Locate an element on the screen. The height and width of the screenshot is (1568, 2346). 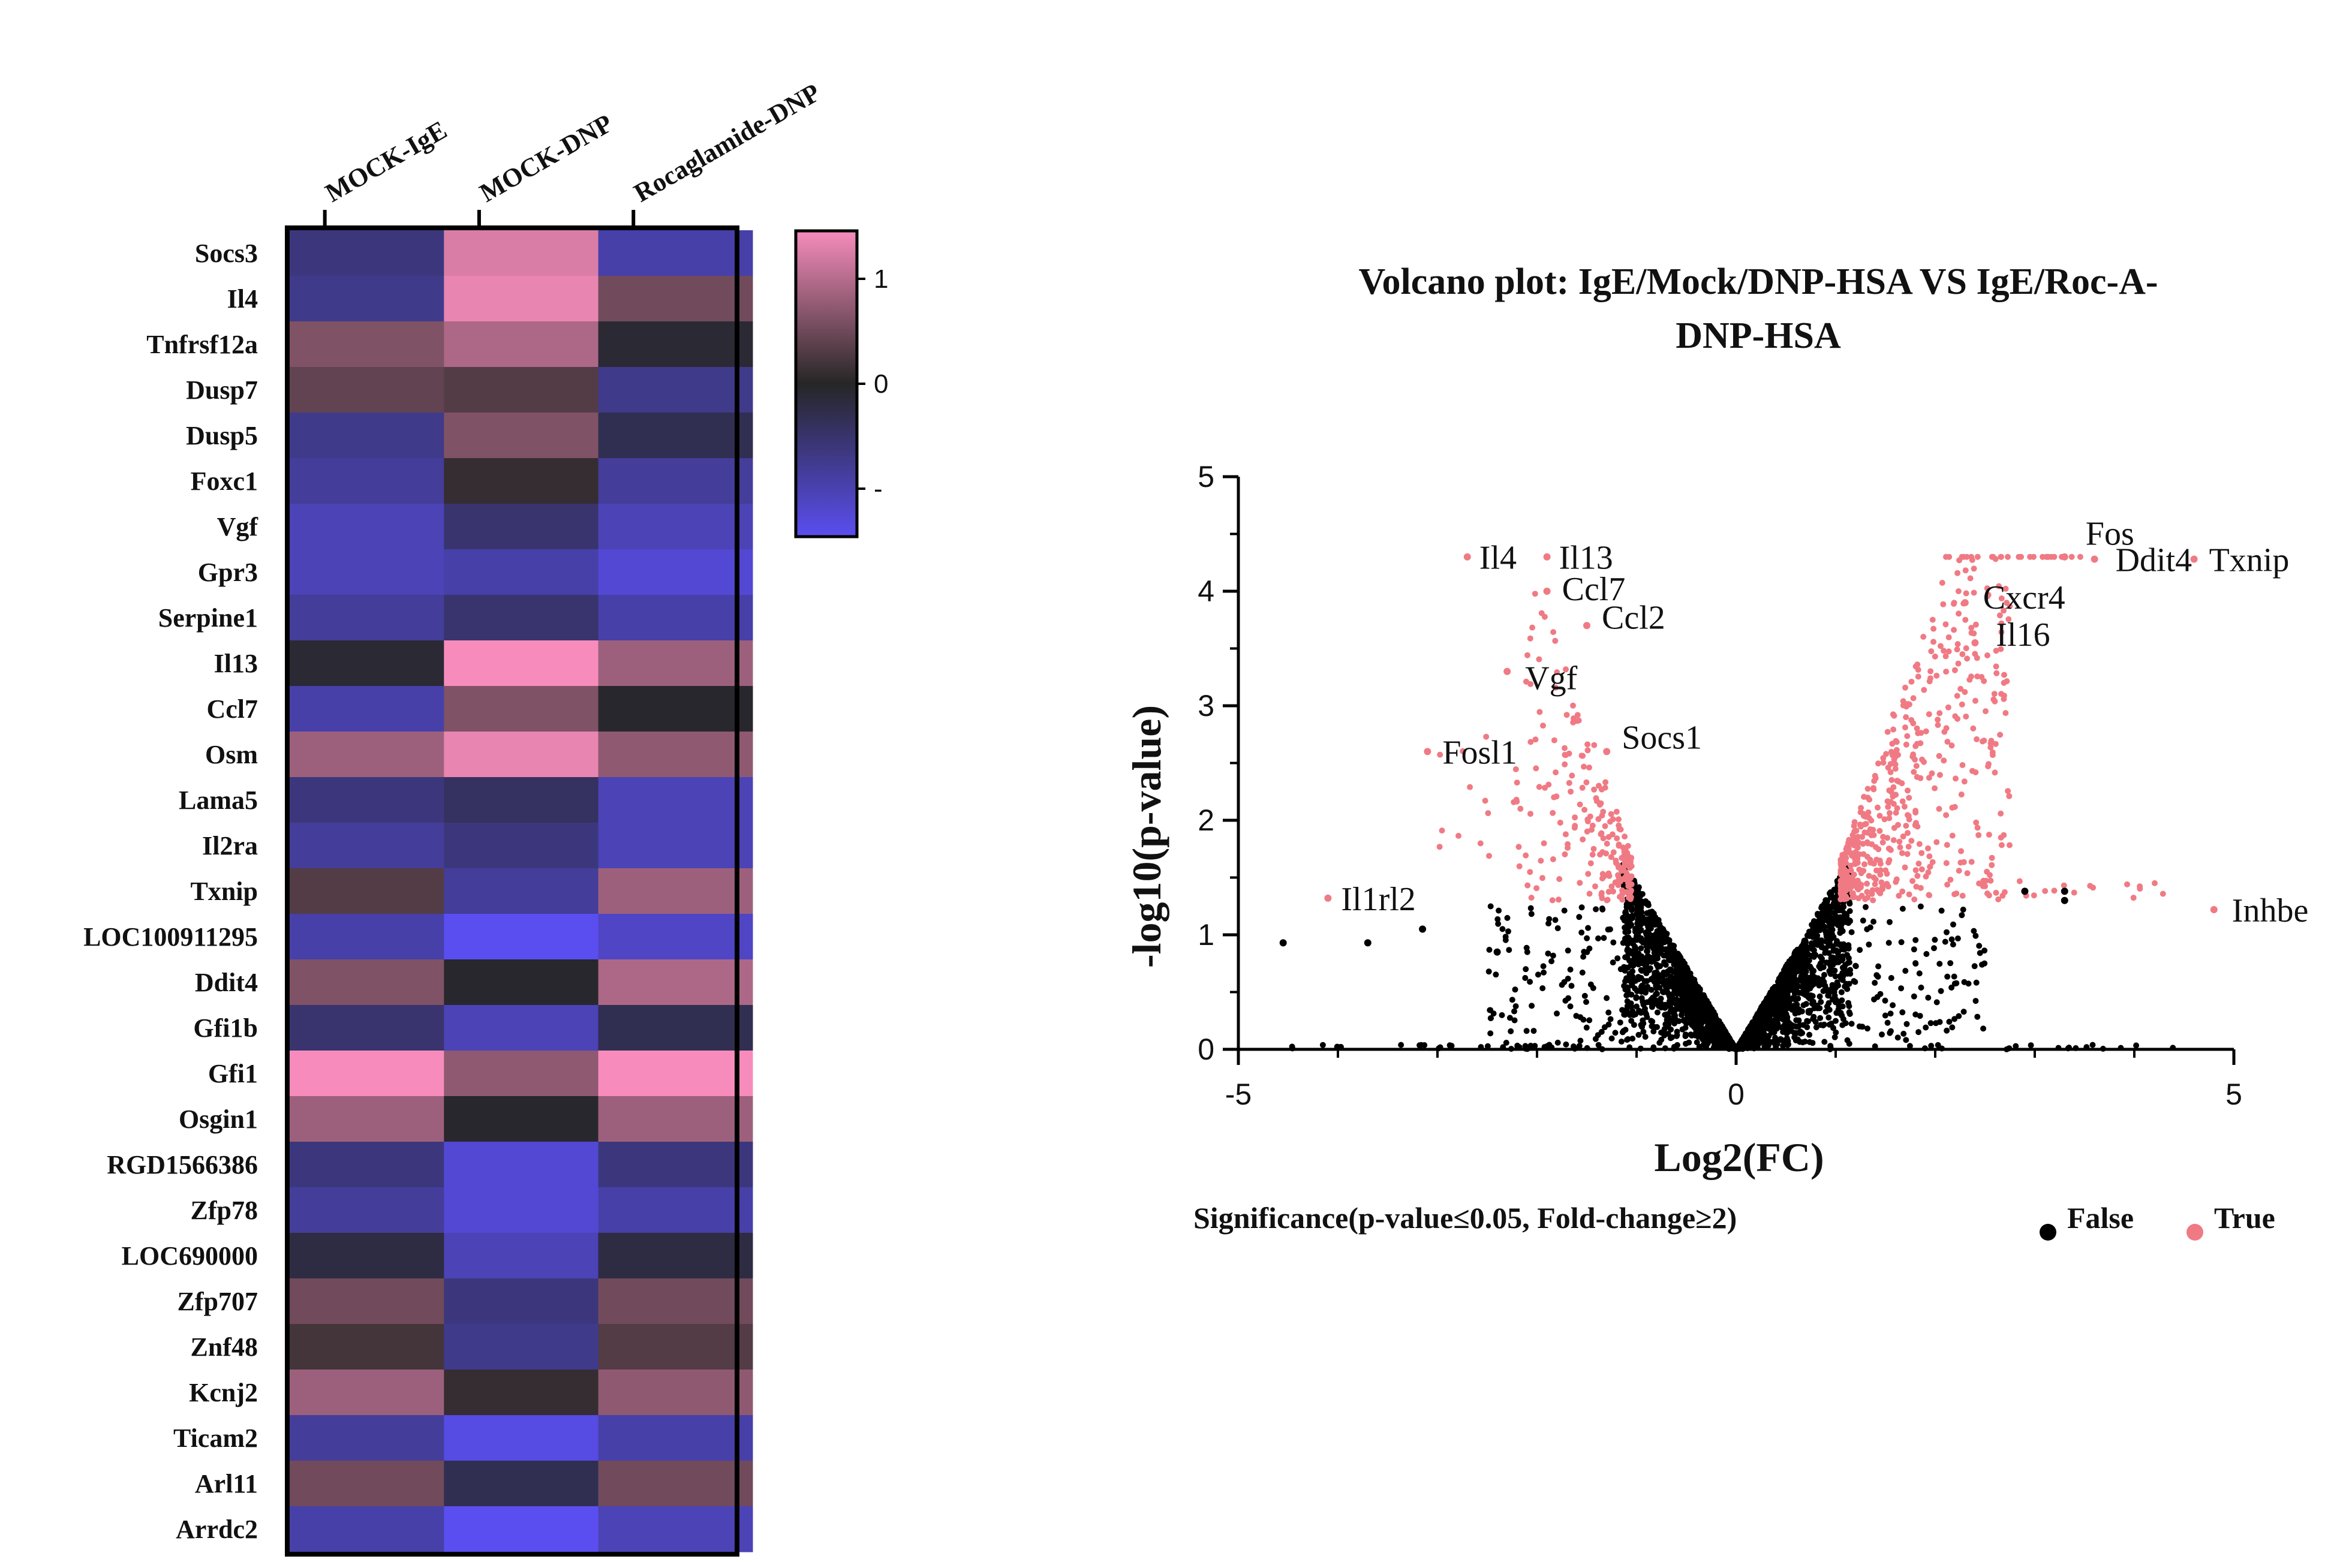
heatmap-row-label: Zfp78 is located at coordinates (224, 1210).